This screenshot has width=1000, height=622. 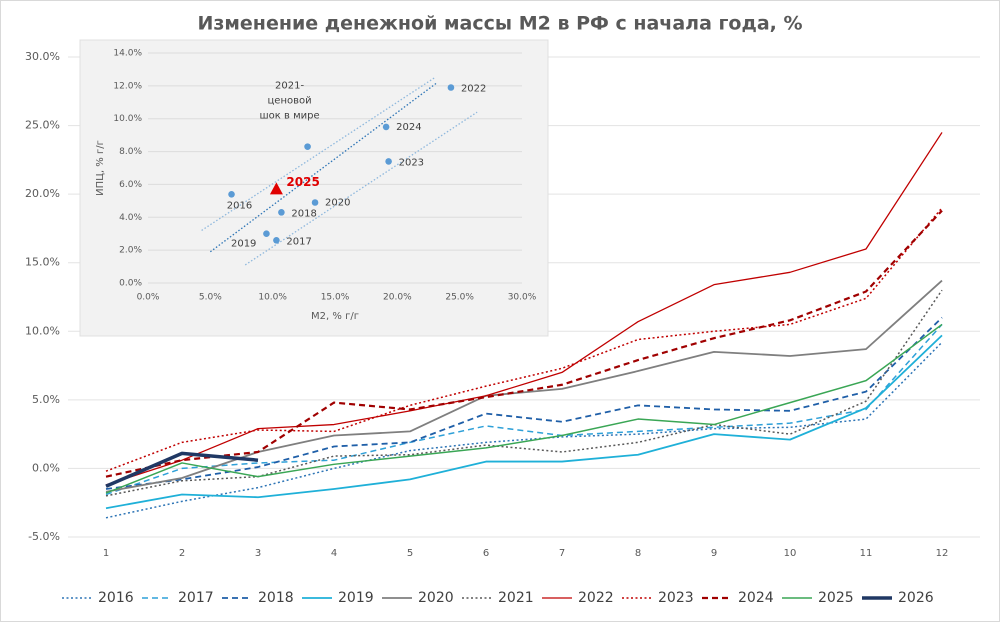 I want to click on point-label: 2024, so click(x=408, y=127).